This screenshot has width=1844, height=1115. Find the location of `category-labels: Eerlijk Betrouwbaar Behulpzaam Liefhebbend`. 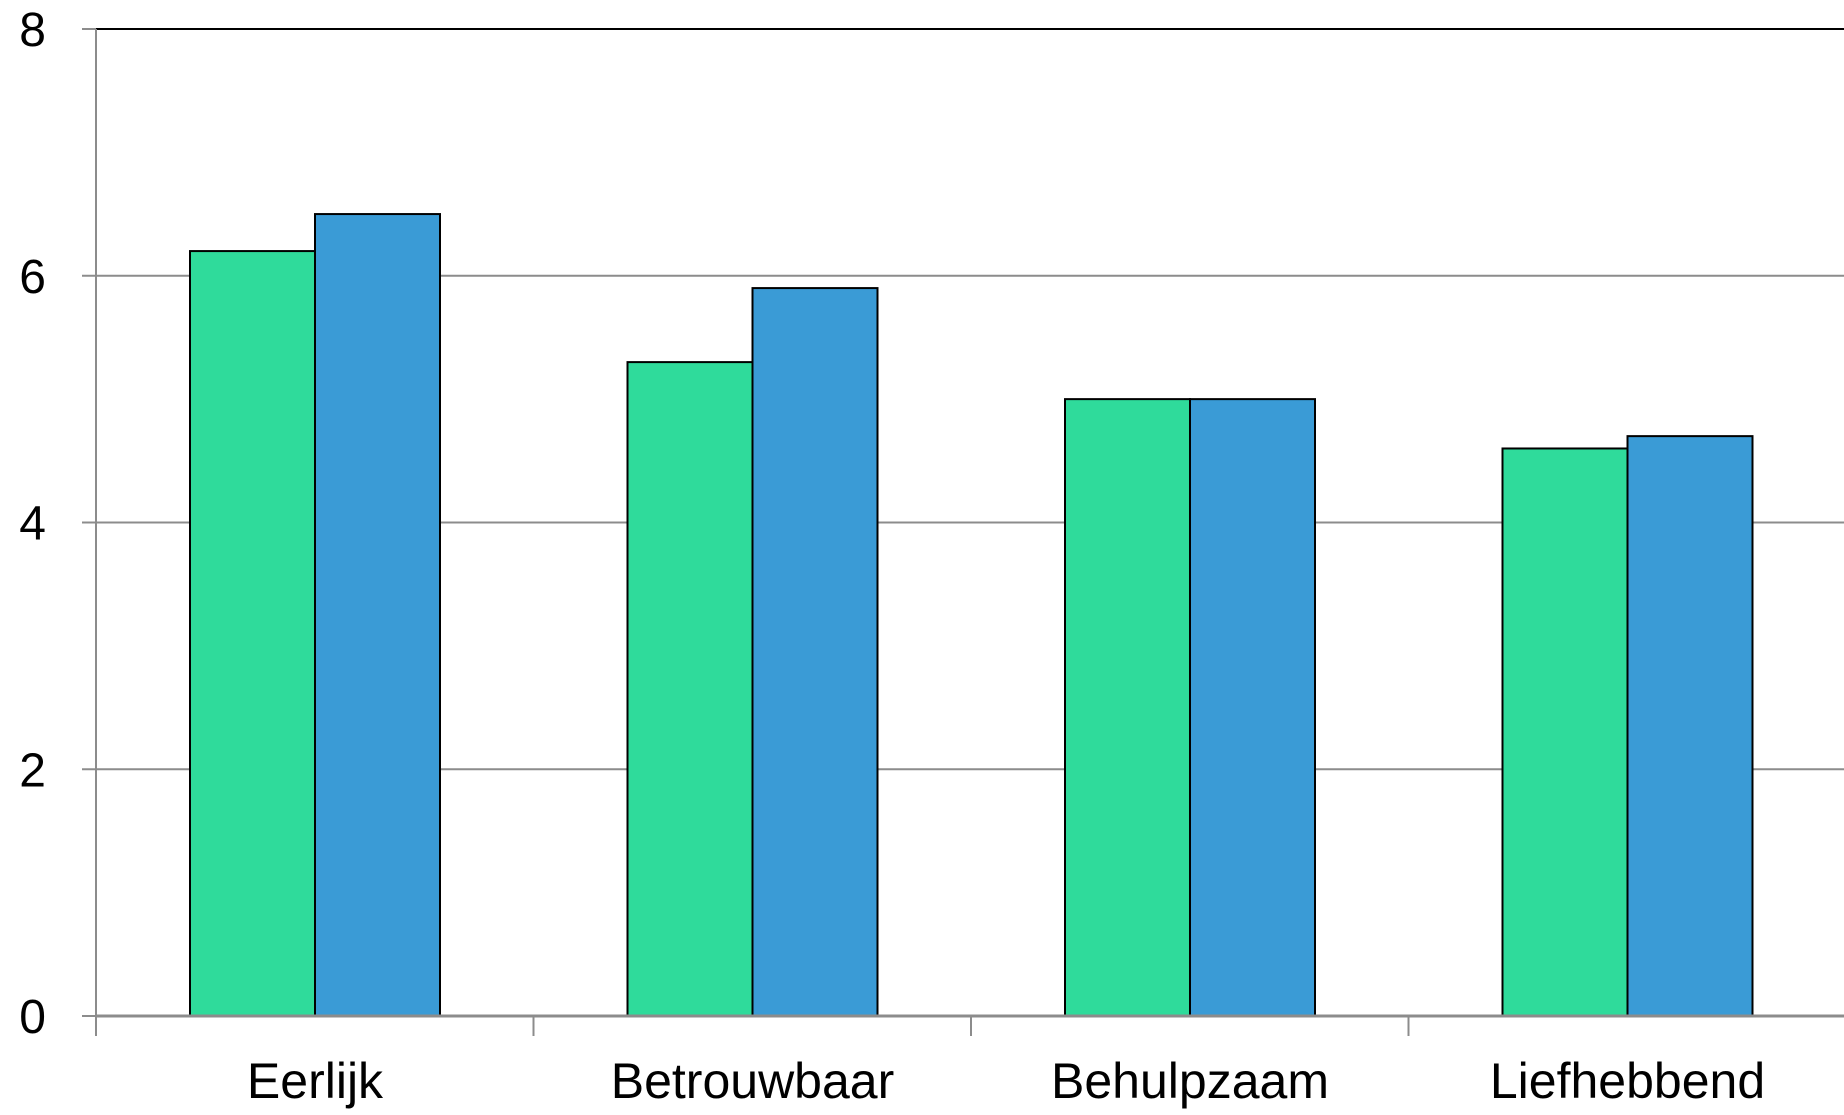

category-labels: Eerlijk Betrouwbaar Behulpzaam Liefhebbend is located at coordinates (1006, 1081).